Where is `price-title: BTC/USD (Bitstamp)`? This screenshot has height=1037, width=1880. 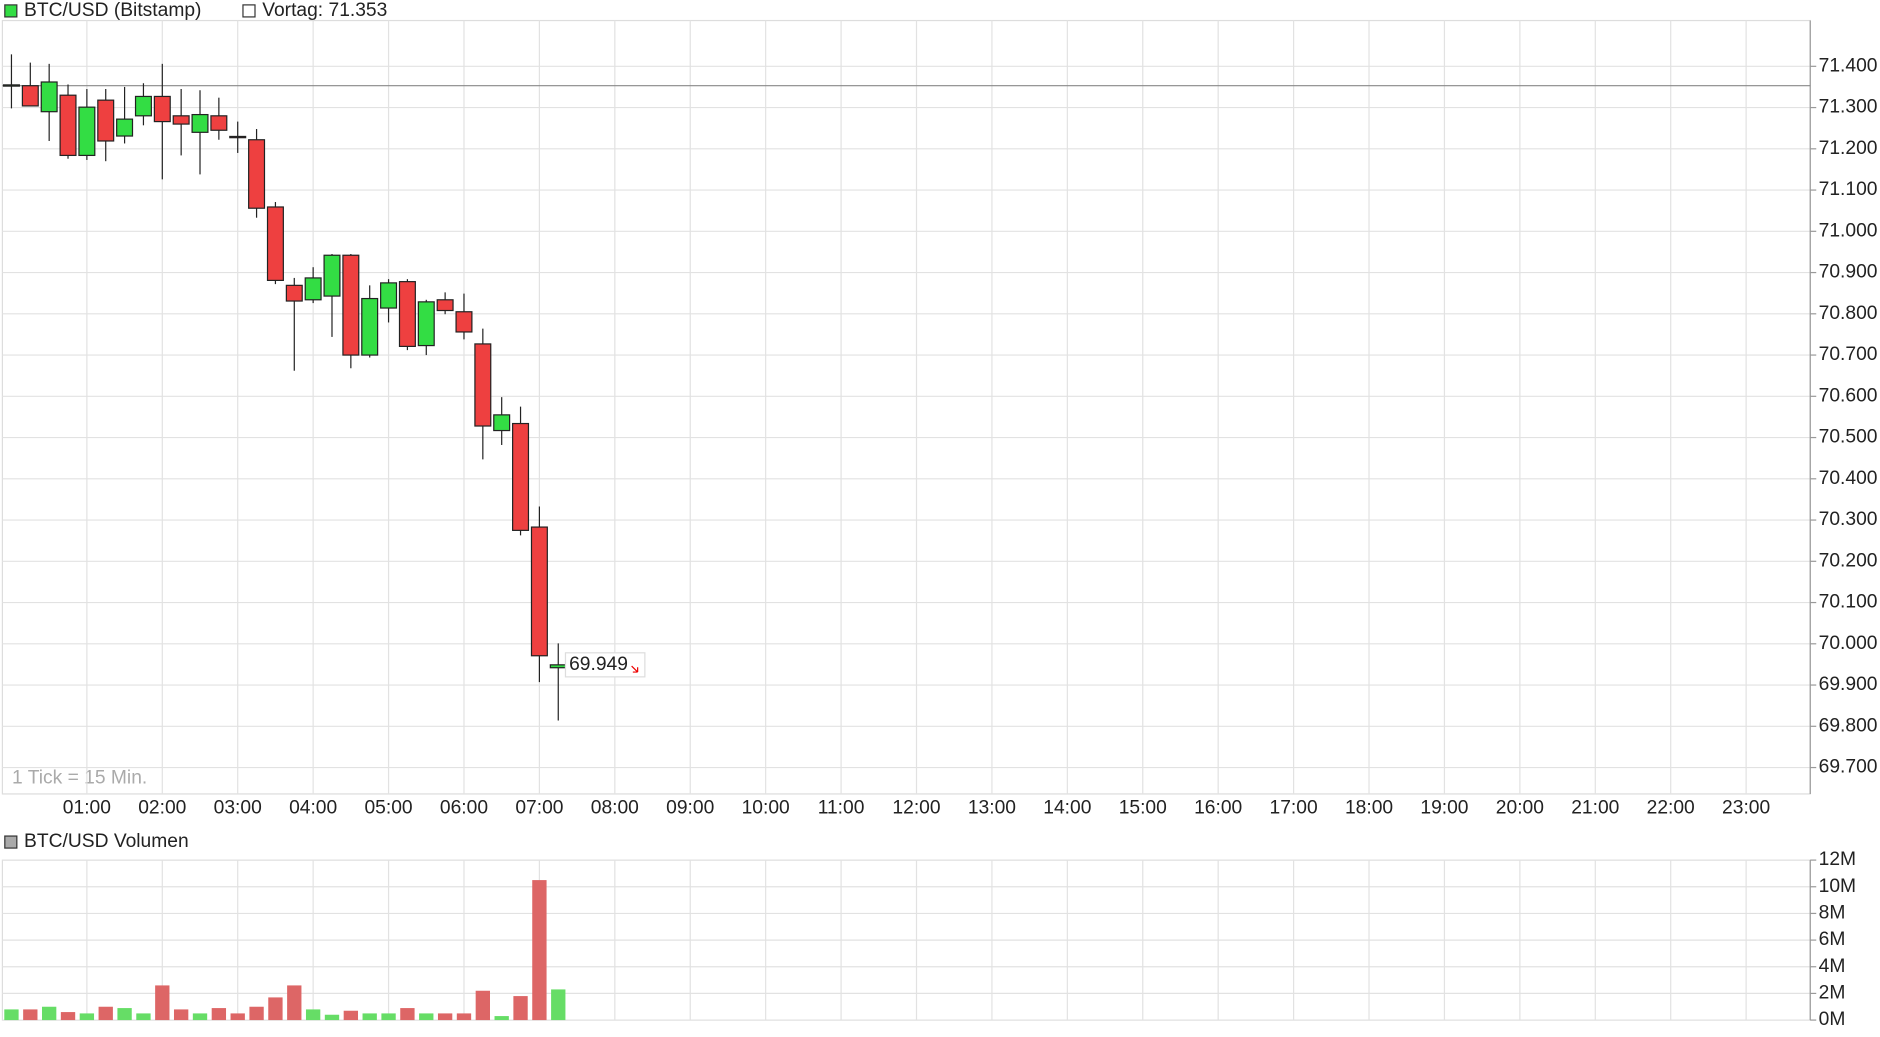 price-title: BTC/USD (Bitstamp) is located at coordinates (112, 10).